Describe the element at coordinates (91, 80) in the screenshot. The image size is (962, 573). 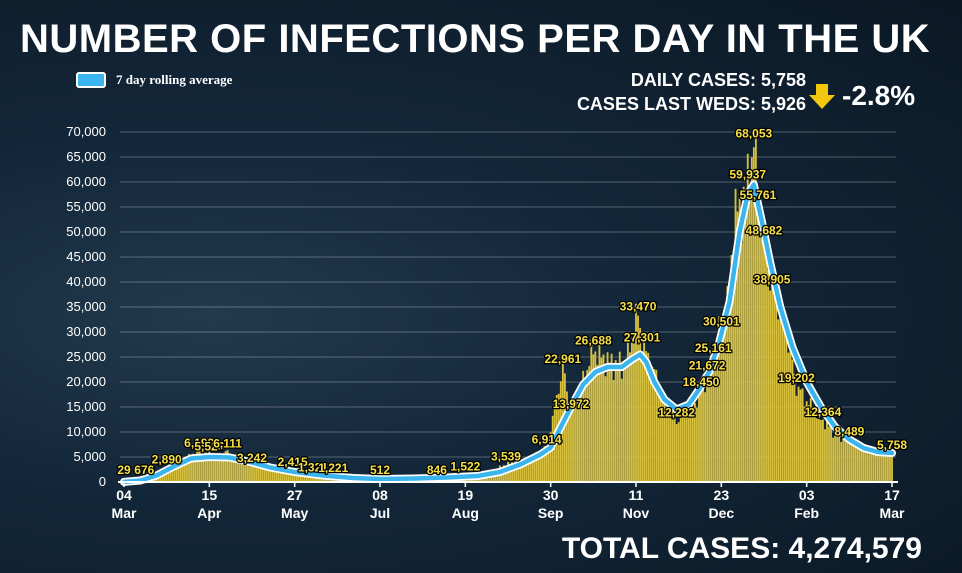
I see `legend-swatch` at that location.